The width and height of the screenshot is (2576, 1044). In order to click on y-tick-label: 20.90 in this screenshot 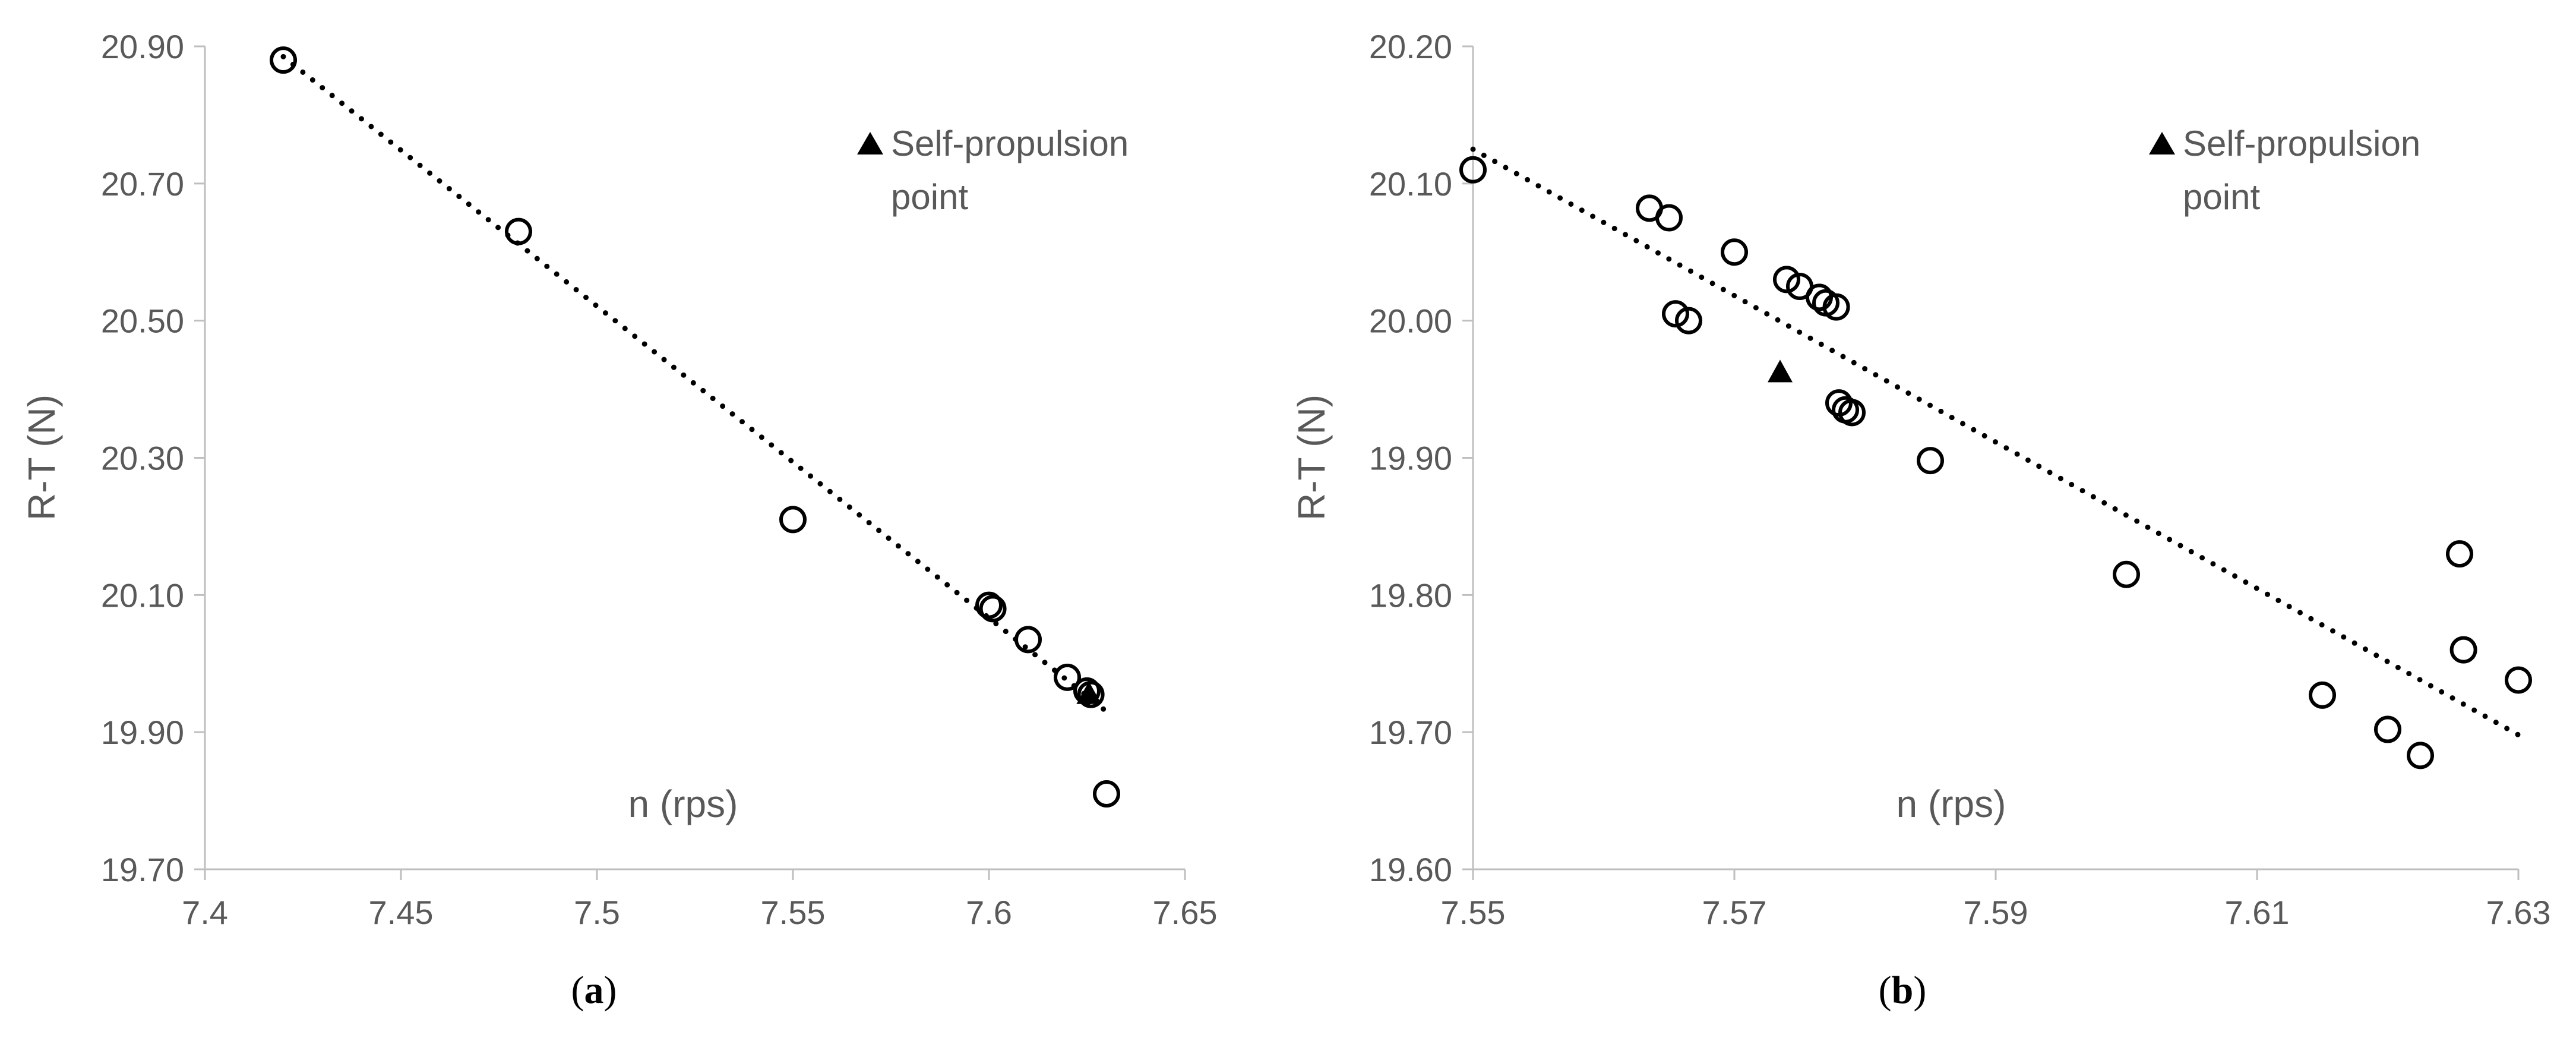, I will do `click(142, 47)`.